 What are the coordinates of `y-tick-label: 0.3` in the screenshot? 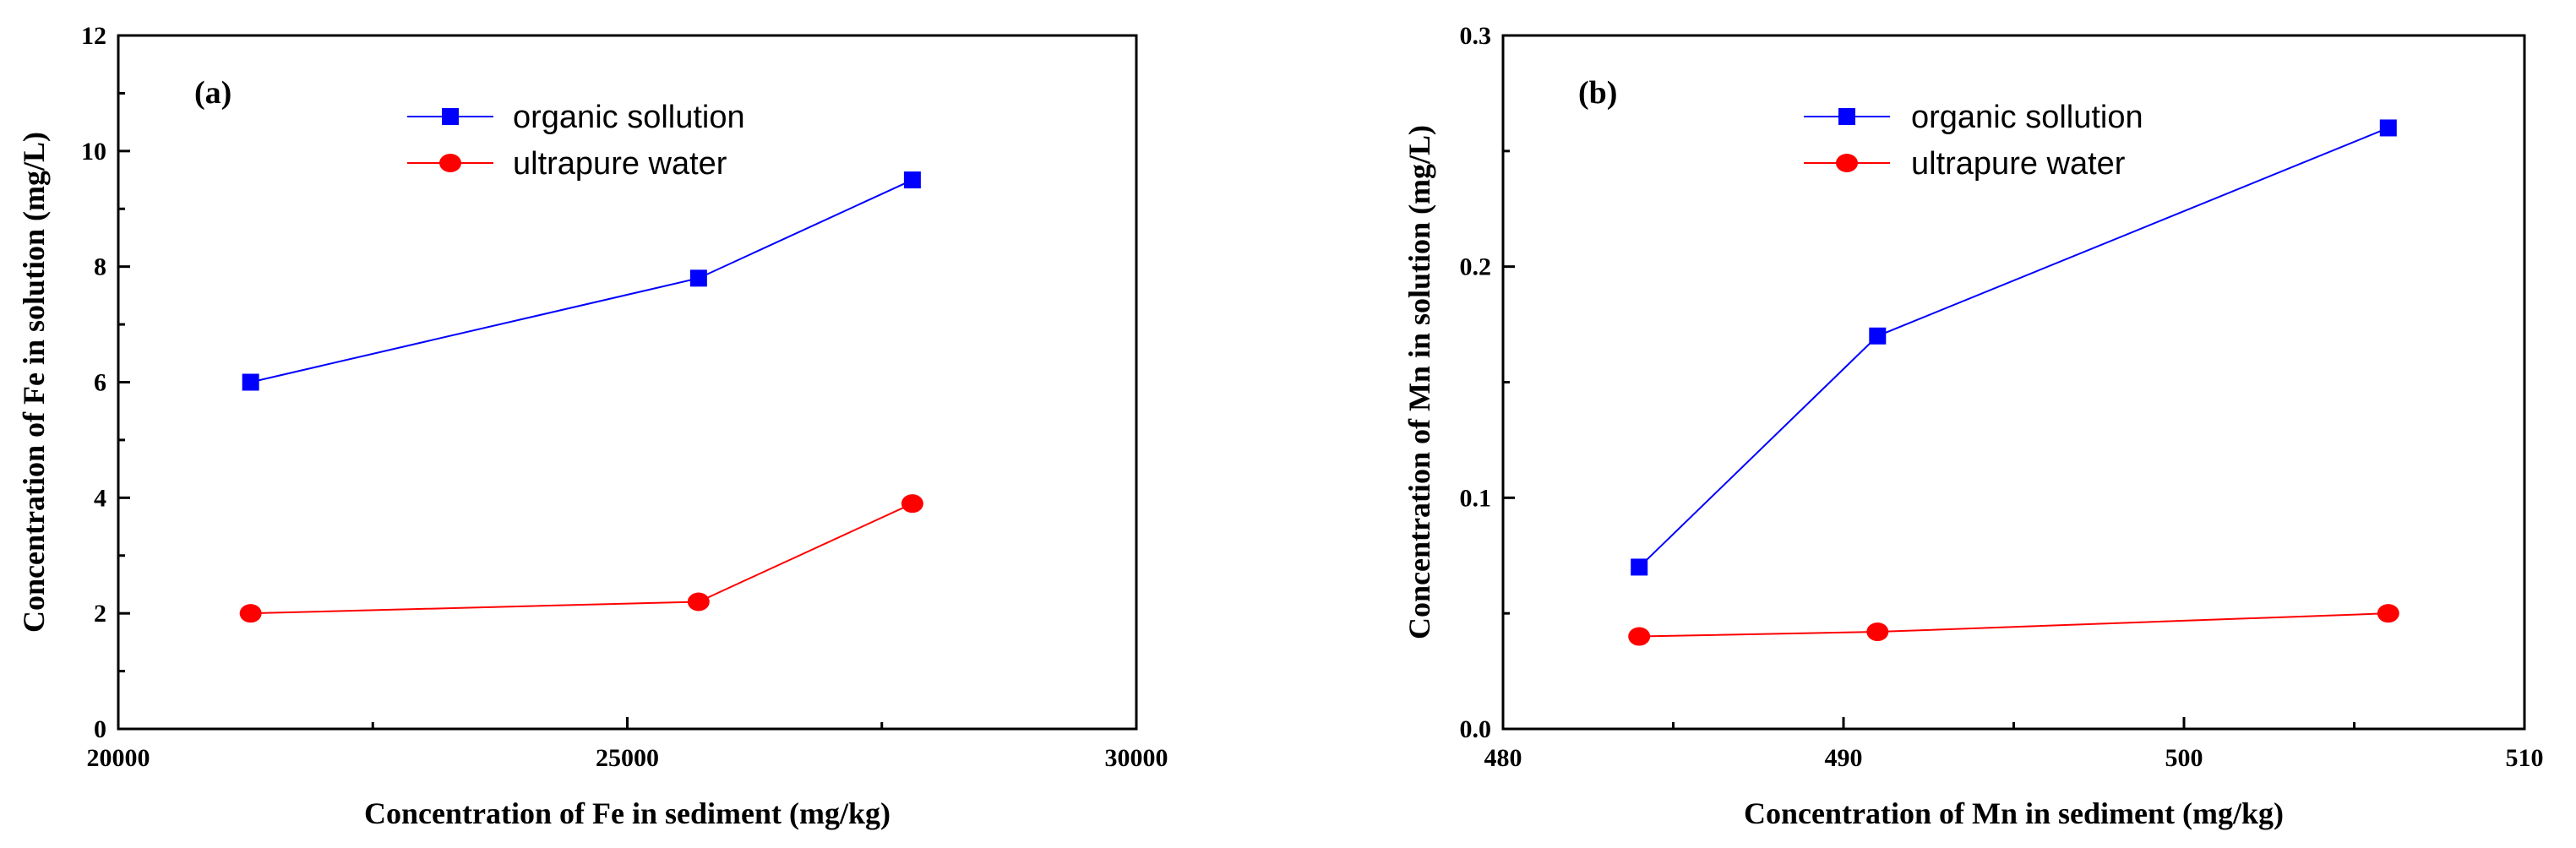 It's located at (1476, 36).